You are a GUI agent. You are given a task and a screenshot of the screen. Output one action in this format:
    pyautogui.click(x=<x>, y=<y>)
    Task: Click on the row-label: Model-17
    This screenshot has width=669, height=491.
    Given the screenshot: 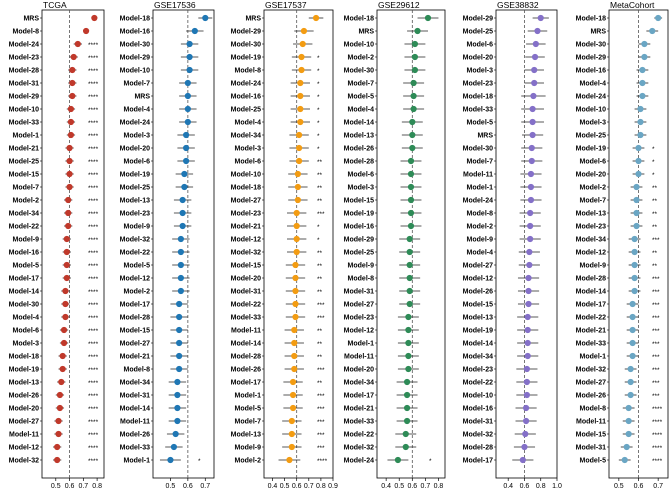 What is the action you would take?
    pyautogui.click(x=246, y=383)
    